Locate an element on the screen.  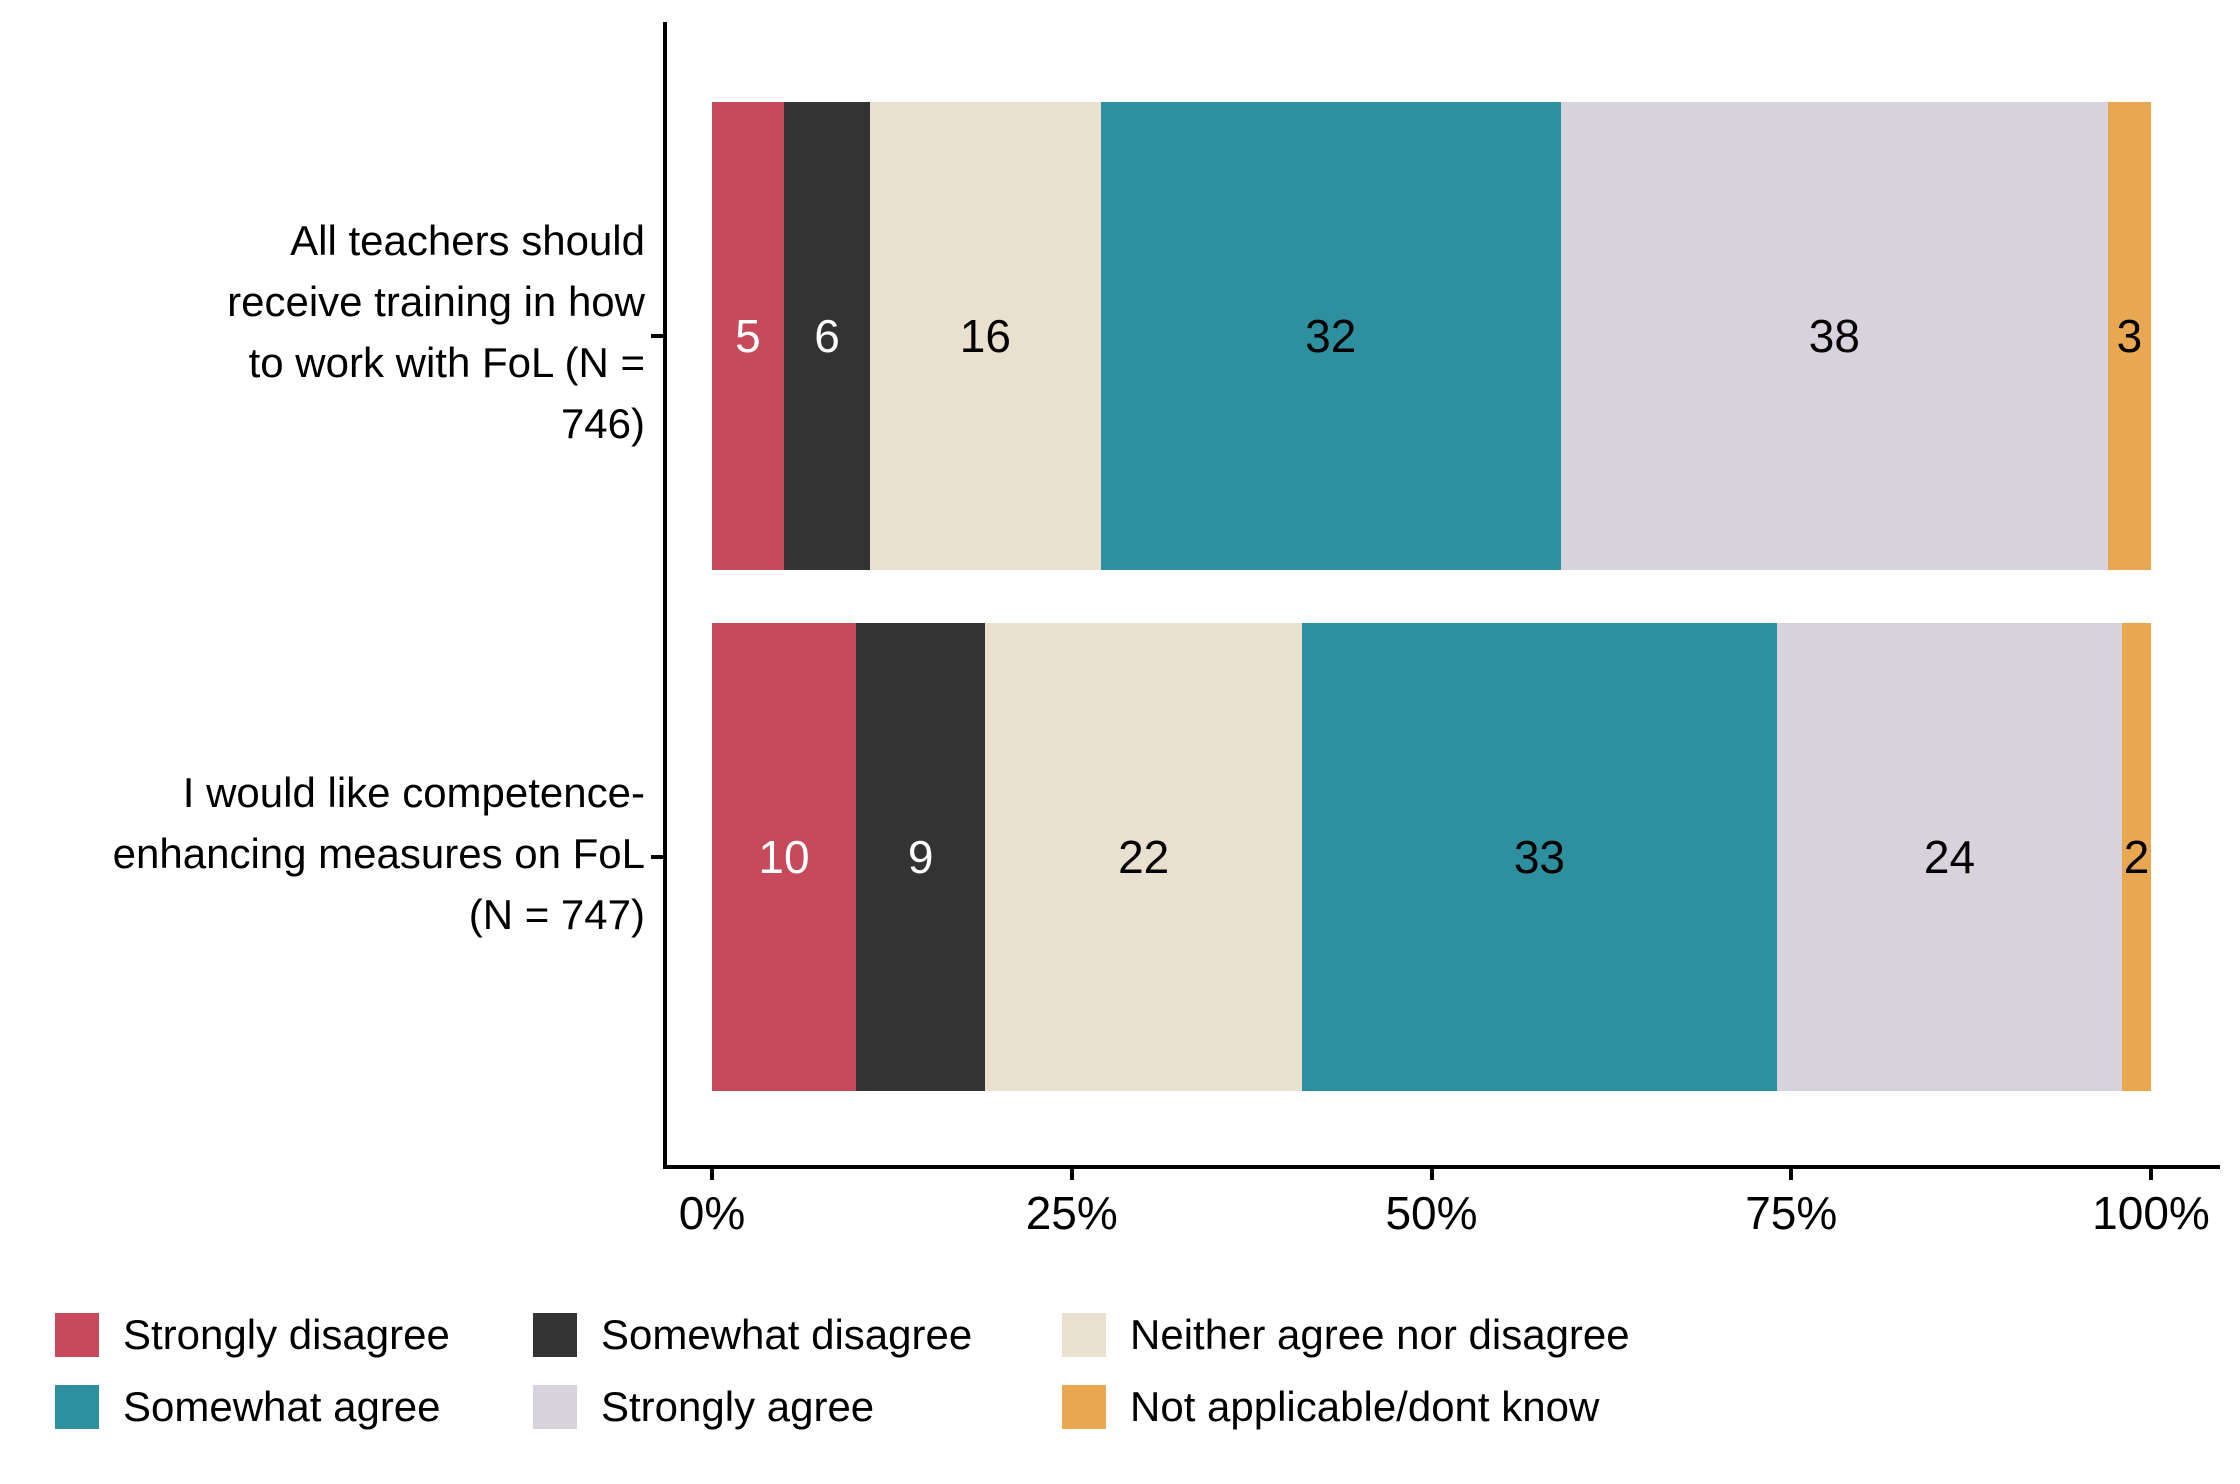
bar-value-label: 3 is located at coordinates (2129, 336).